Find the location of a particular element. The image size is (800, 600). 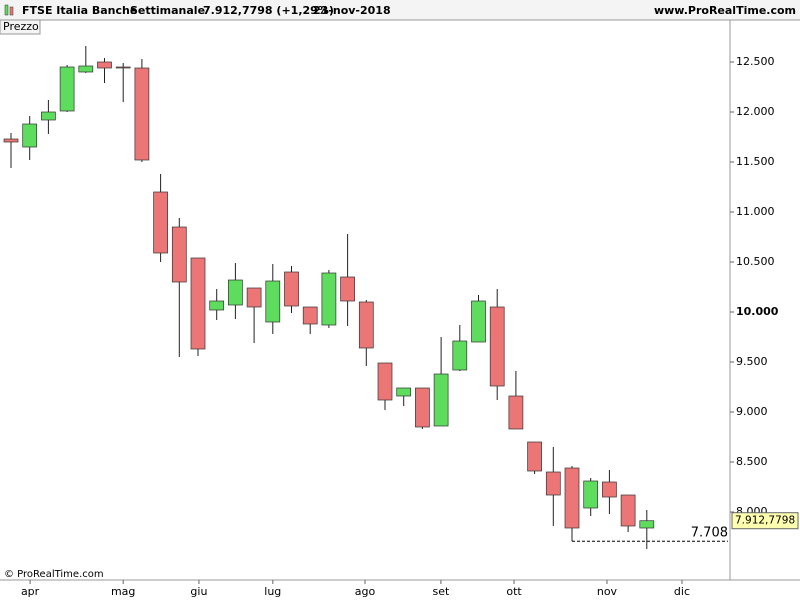

y-tick-label: 10.000 is located at coordinates (757, 311).